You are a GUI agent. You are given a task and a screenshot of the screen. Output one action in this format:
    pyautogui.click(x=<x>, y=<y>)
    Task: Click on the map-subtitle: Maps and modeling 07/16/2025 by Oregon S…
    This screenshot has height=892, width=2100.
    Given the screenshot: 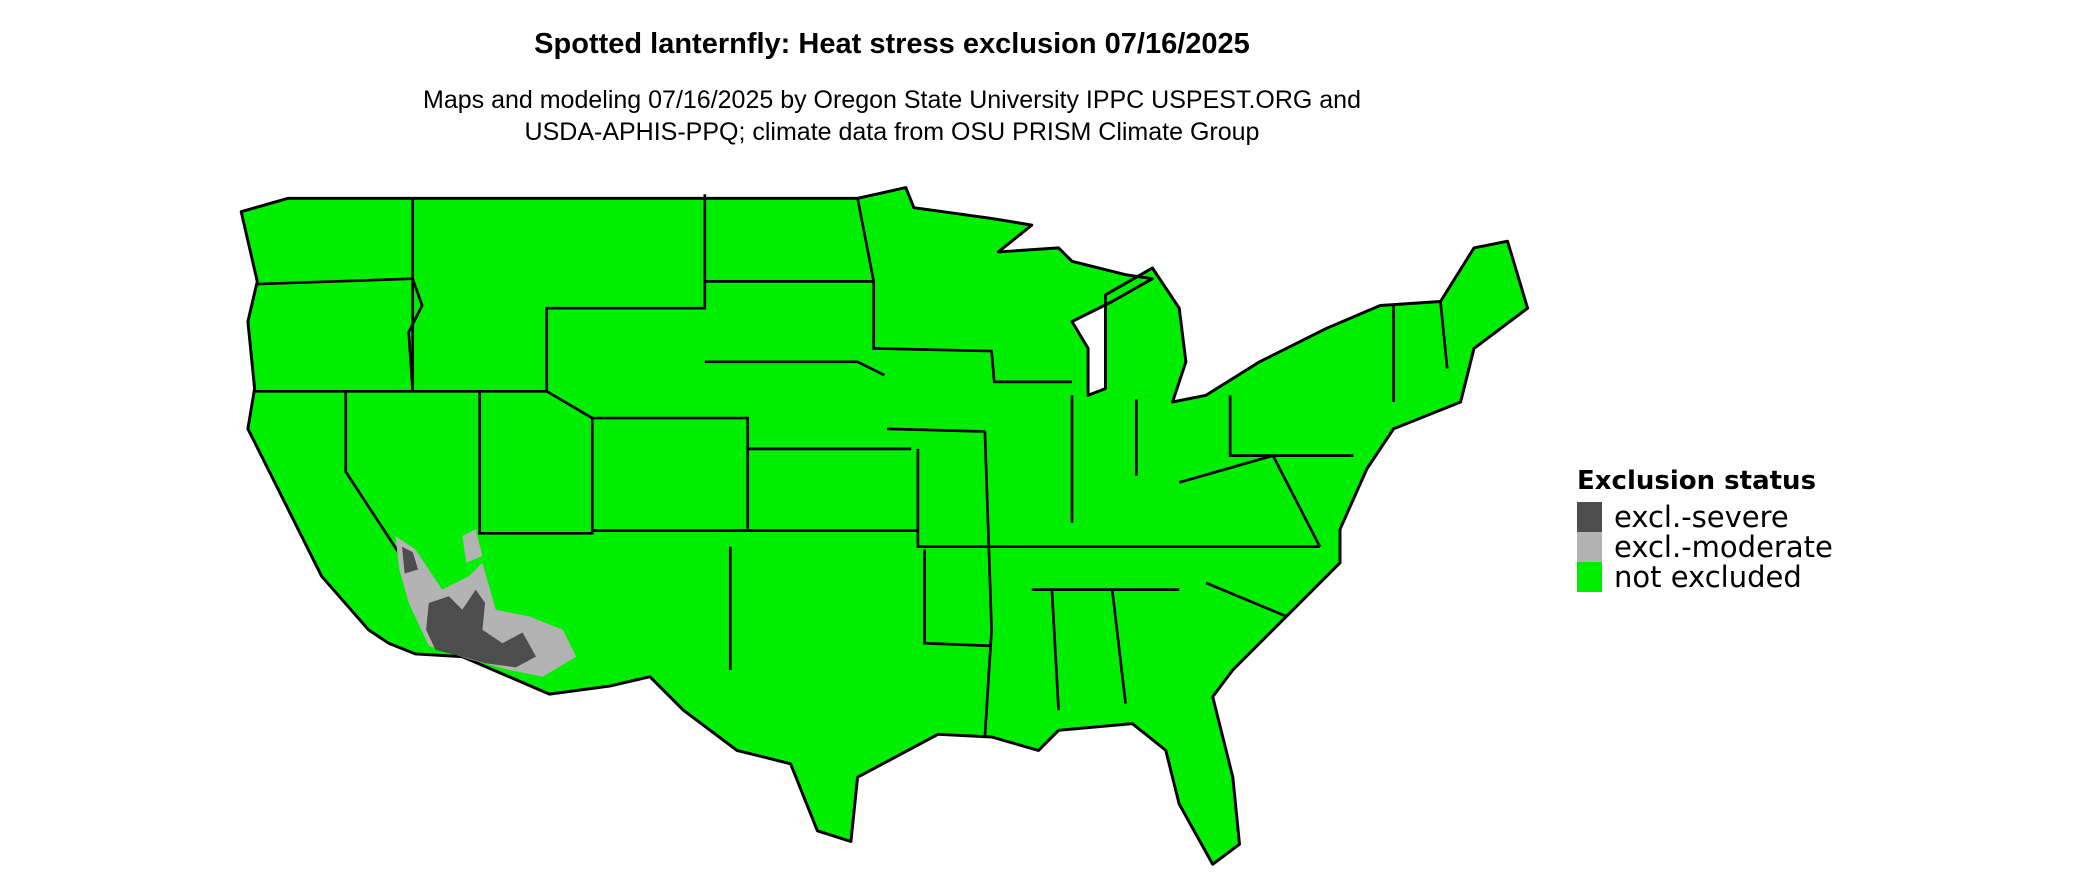 What is the action you would take?
    pyautogui.click(x=892, y=116)
    